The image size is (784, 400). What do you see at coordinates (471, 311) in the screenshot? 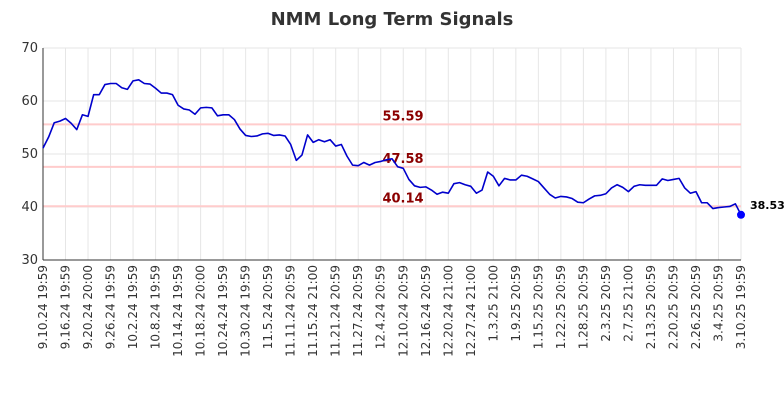
I see `x-tick-label: 12.27.24 21:00` at bounding box center [471, 311].